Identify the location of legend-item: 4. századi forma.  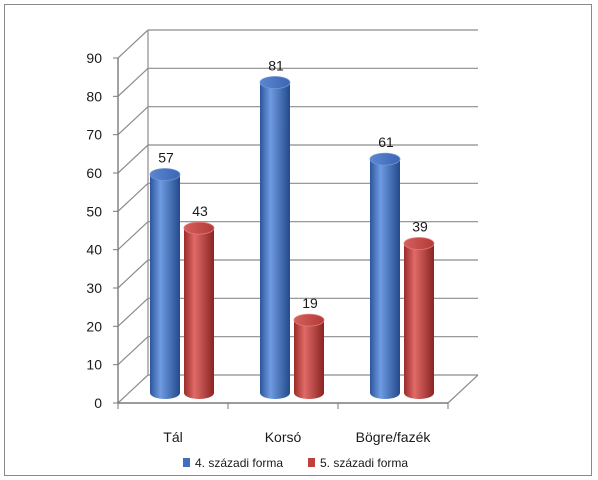
(233, 463).